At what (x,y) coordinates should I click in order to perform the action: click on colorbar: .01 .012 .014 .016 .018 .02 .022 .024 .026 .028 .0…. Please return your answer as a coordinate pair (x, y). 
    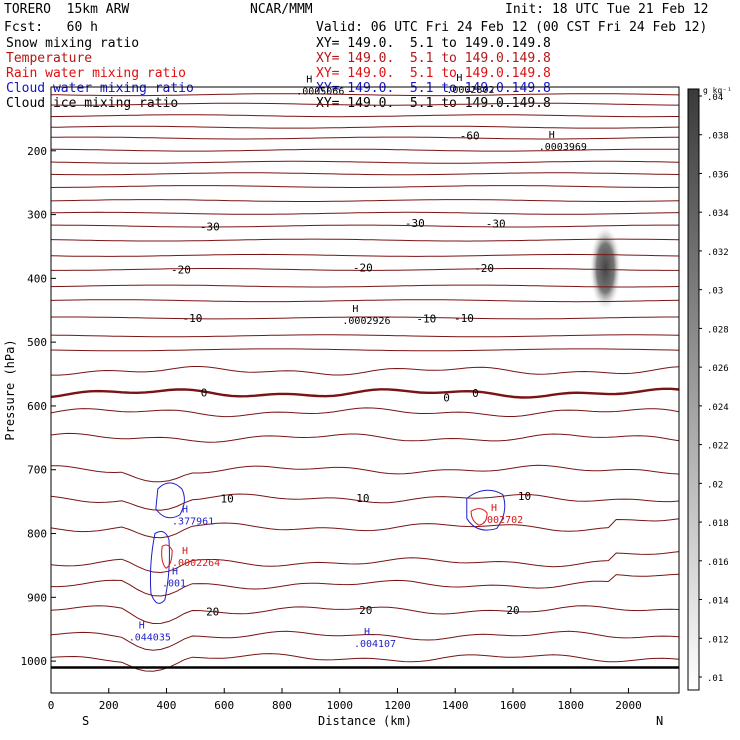
    Looking at the image, I should click on (709, 388).